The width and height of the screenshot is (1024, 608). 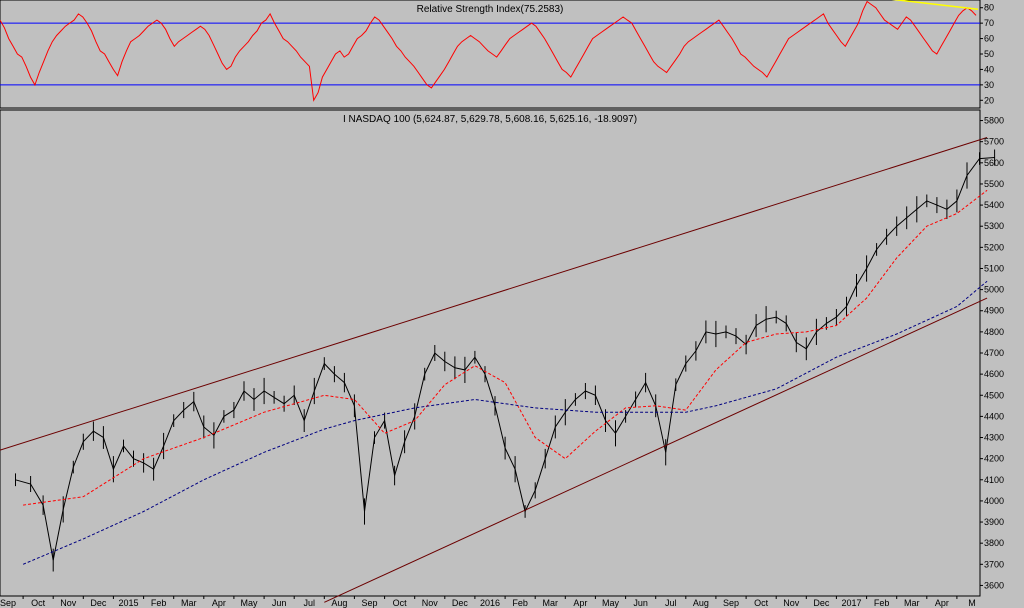 I want to click on price-y-tick-label: 5300, so click(x=994, y=226).